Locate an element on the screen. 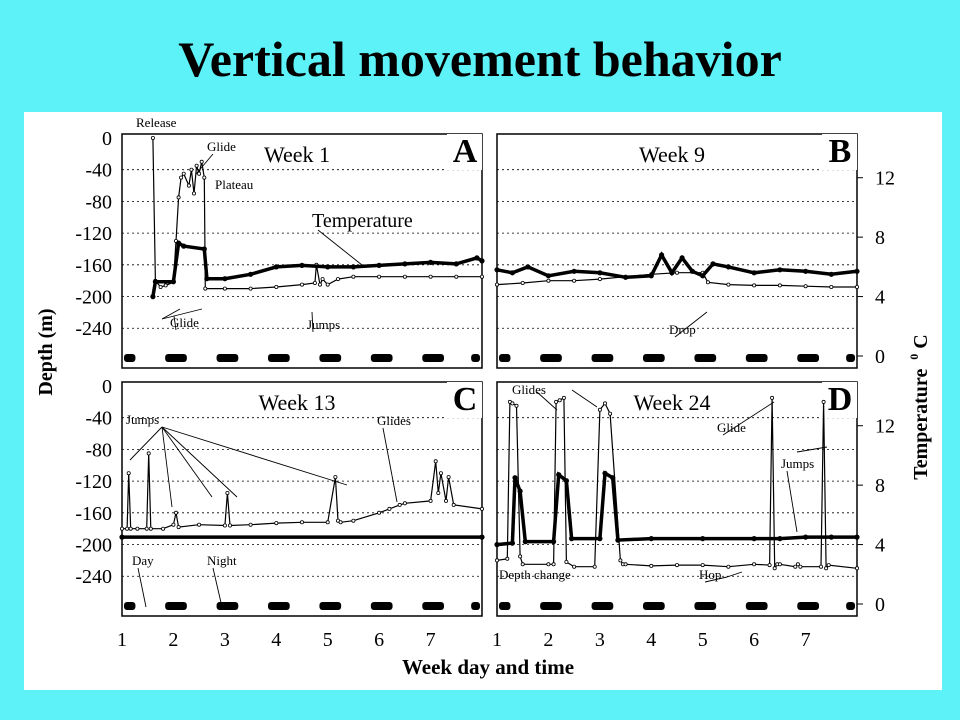 The width and height of the screenshot is (960, 720). x-tick-label: 5 is located at coordinates (703, 640).